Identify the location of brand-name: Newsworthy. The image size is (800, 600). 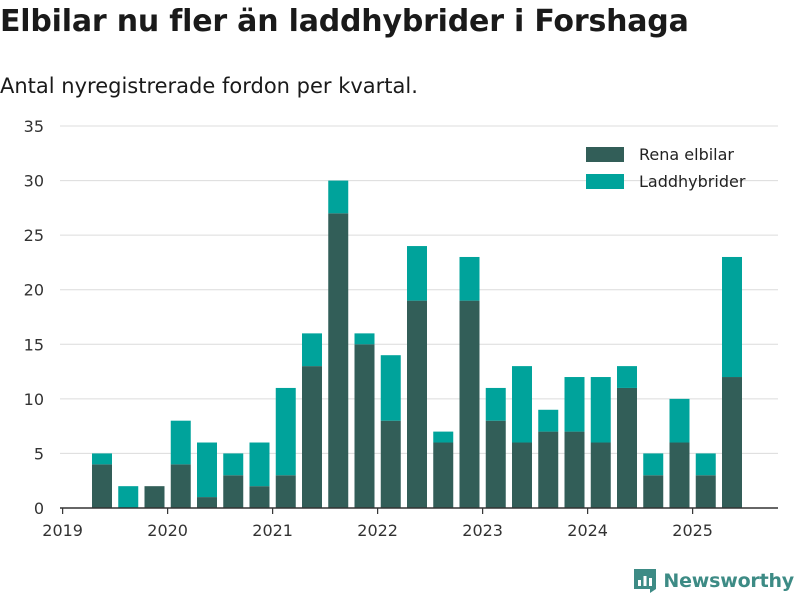
(728, 581).